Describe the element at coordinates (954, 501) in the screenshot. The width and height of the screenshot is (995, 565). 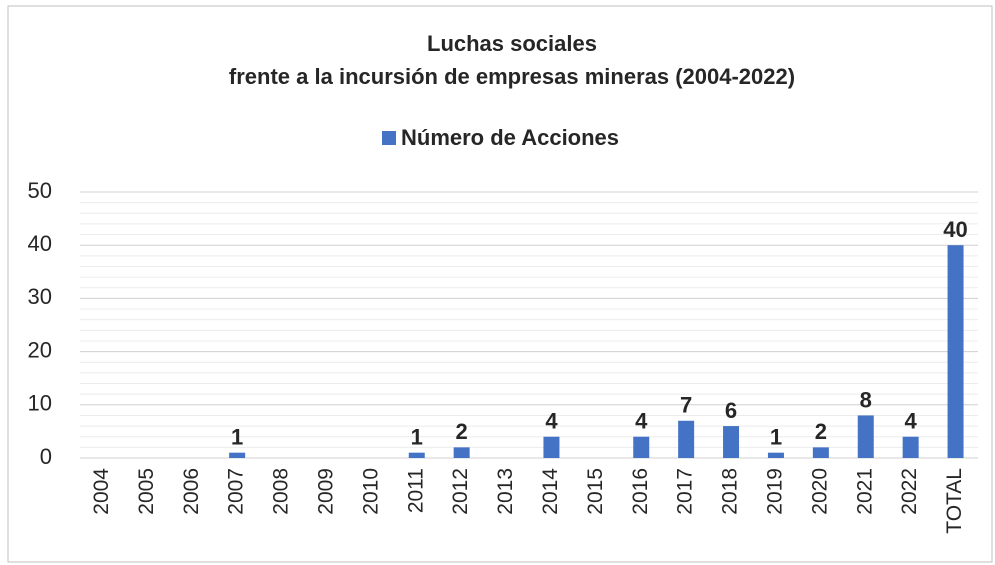
I see `x-tick-label: TOTAL` at that location.